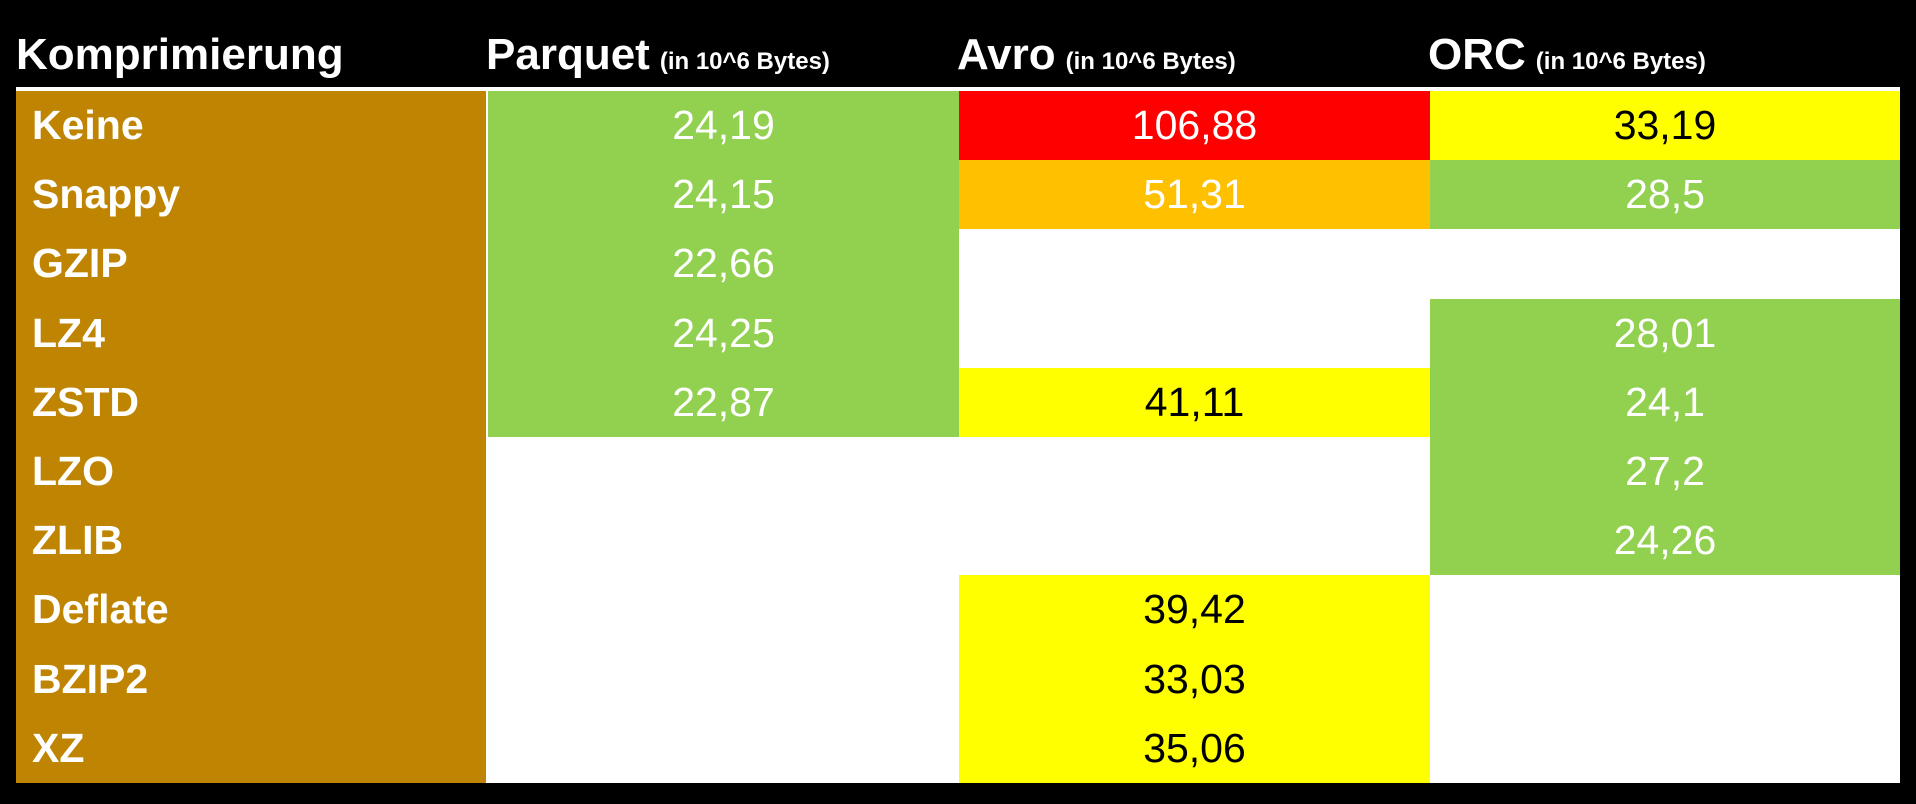 This screenshot has width=1916, height=804. I want to click on header-parquet: Parquet (in 10^6 Bytes), so click(658, 55).